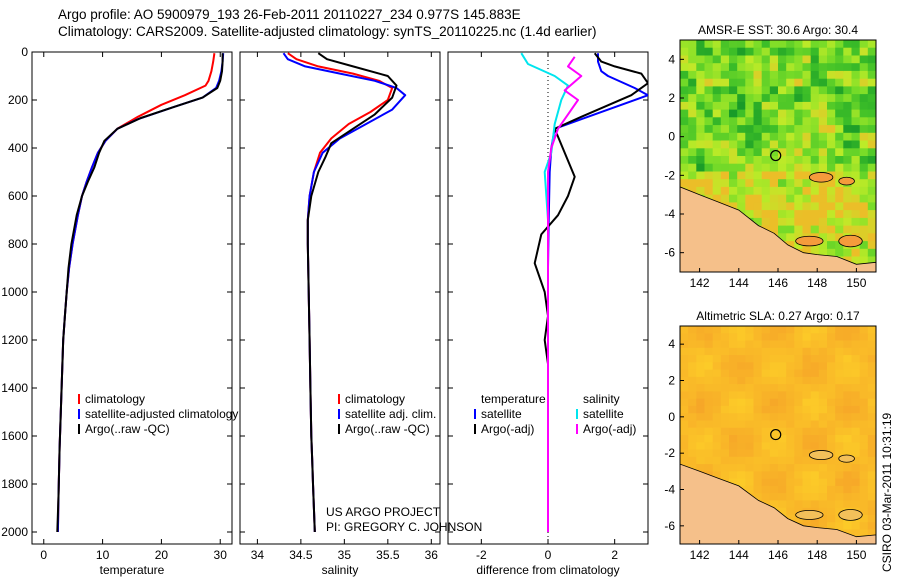  Describe the element at coordinates (375, 399) in the screenshot. I see `salinity-legend-label: climatology` at that location.